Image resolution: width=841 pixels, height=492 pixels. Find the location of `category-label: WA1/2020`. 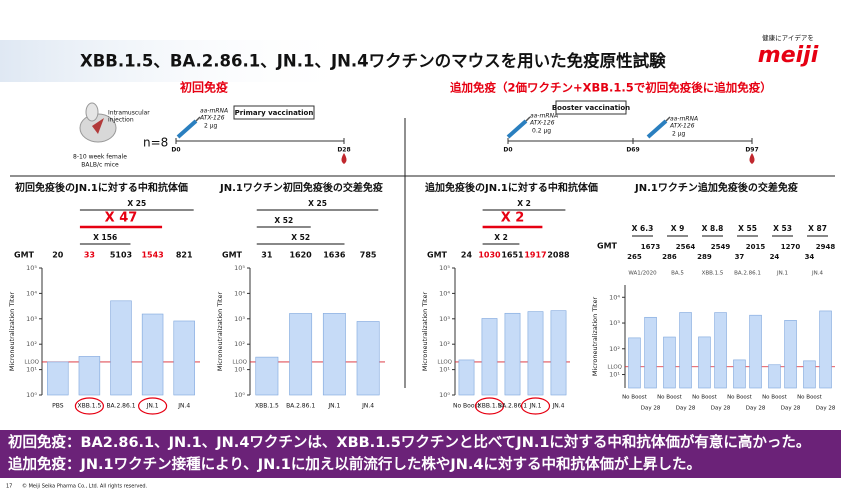

category-label: WA1/2020 is located at coordinates (642, 274).